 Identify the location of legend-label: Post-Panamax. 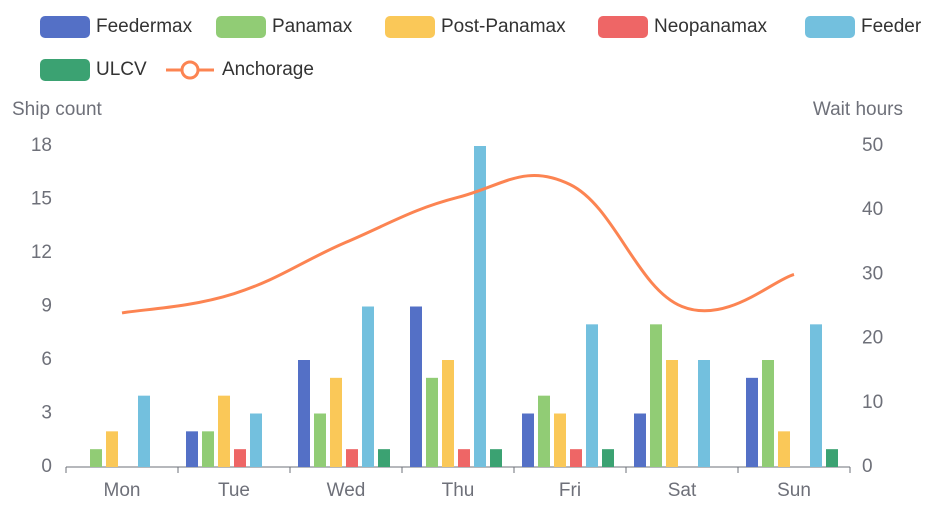
(503, 26).